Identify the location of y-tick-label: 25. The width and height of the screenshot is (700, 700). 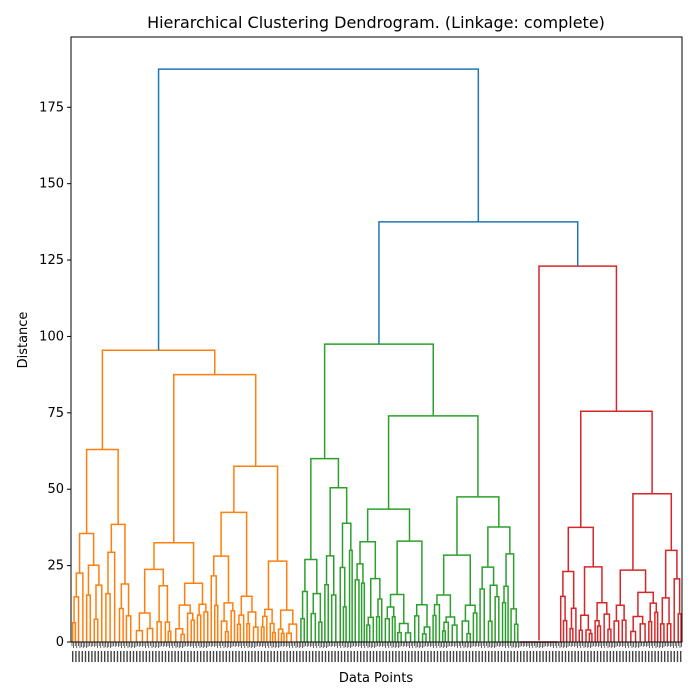
(55, 566).